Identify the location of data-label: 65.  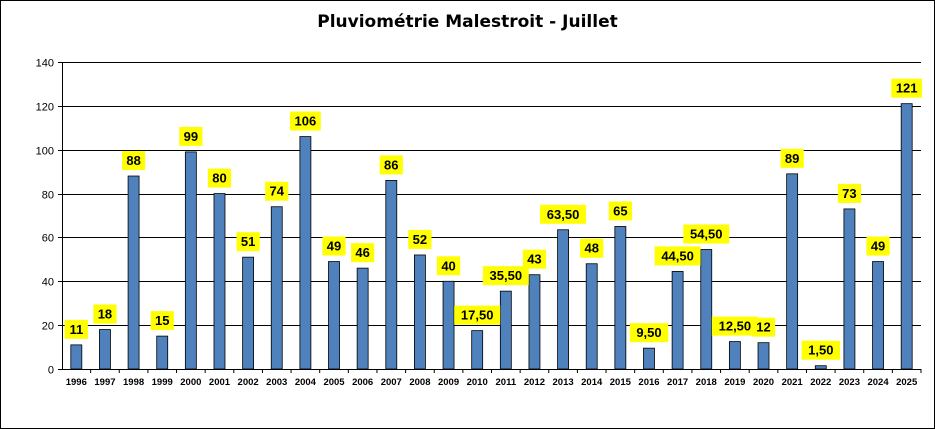
(620, 210).